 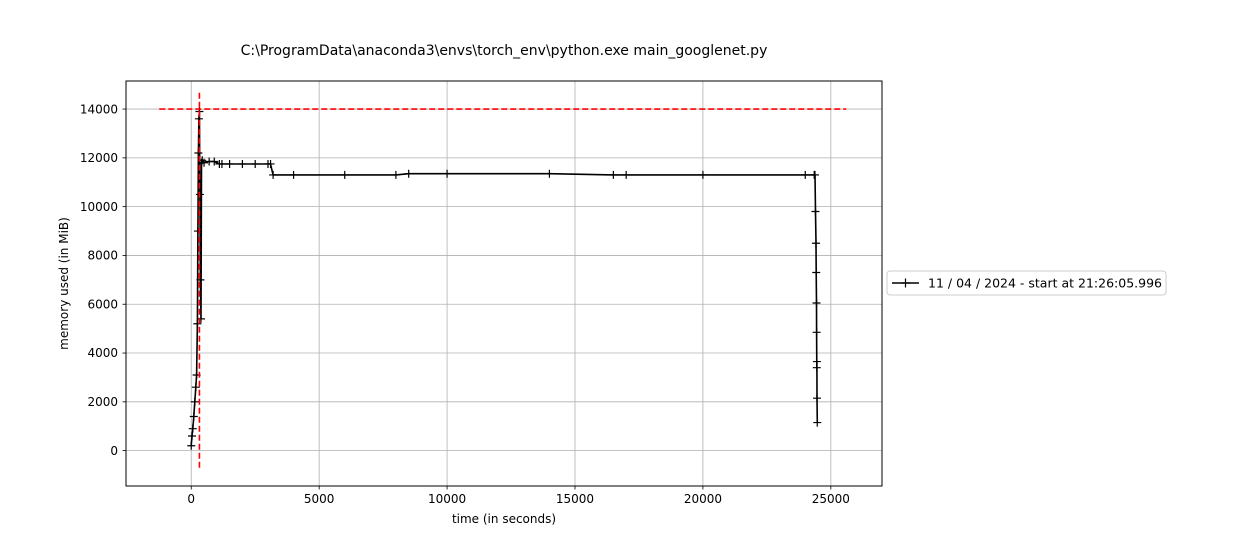 I want to click on x-axis: 0 5000 10000 15000 20000 25000, so click(x=518, y=496).